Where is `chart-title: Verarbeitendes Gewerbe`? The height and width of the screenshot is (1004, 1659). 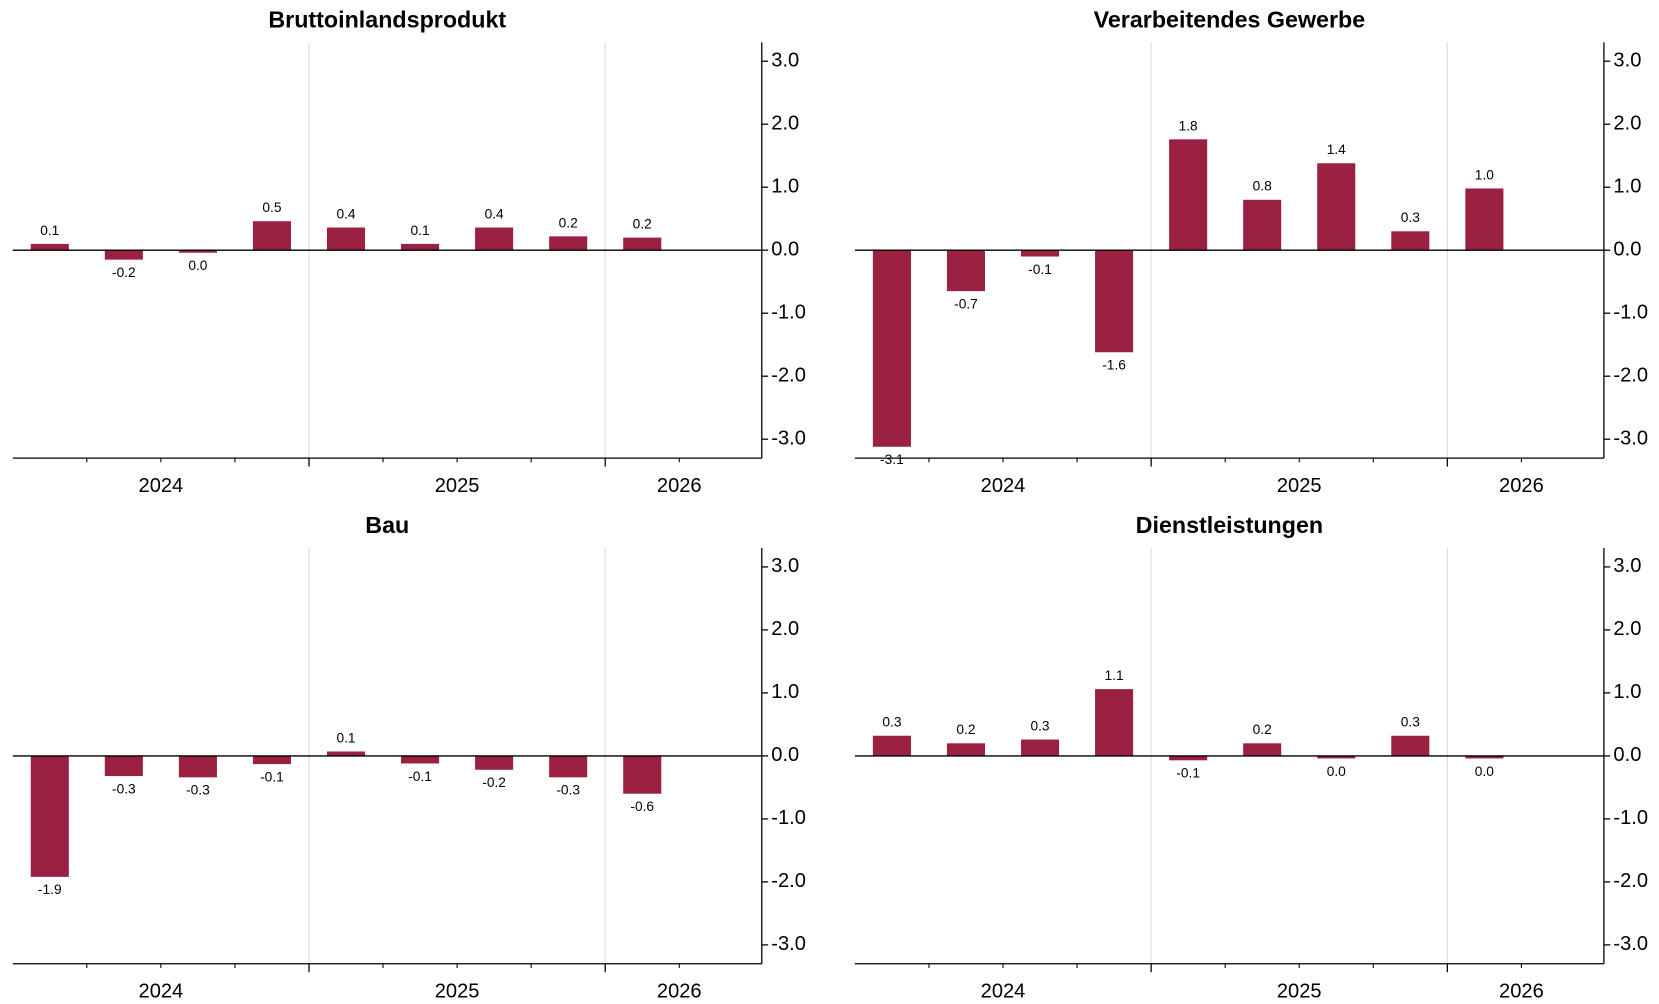 chart-title: Verarbeitendes Gewerbe is located at coordinates (1230, 19).